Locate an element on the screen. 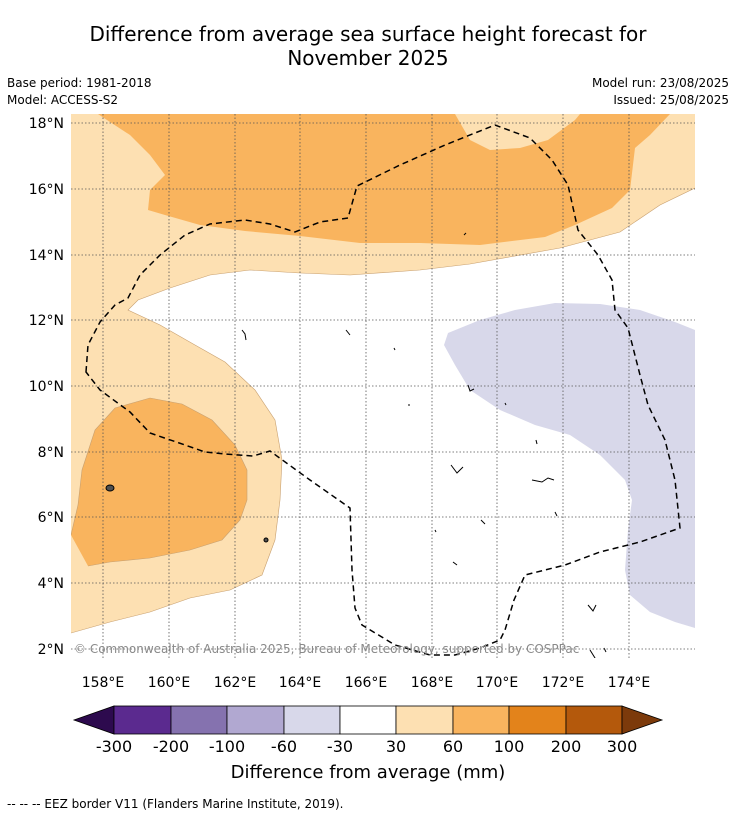  lat-label: 8°N is located at coordinates (51, 453).